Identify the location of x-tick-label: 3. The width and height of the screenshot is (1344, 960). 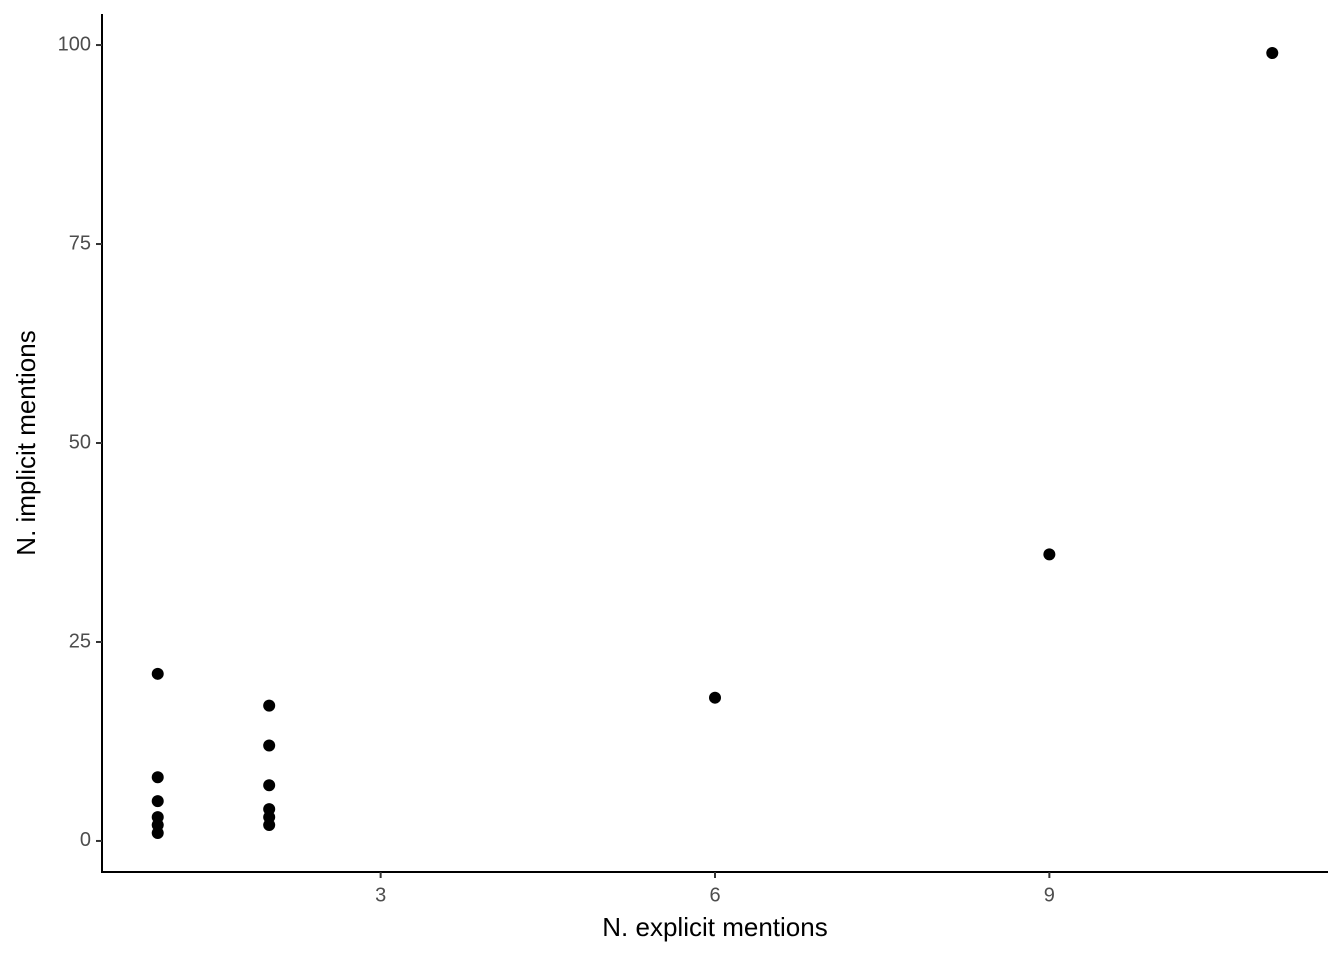
(380, 895).